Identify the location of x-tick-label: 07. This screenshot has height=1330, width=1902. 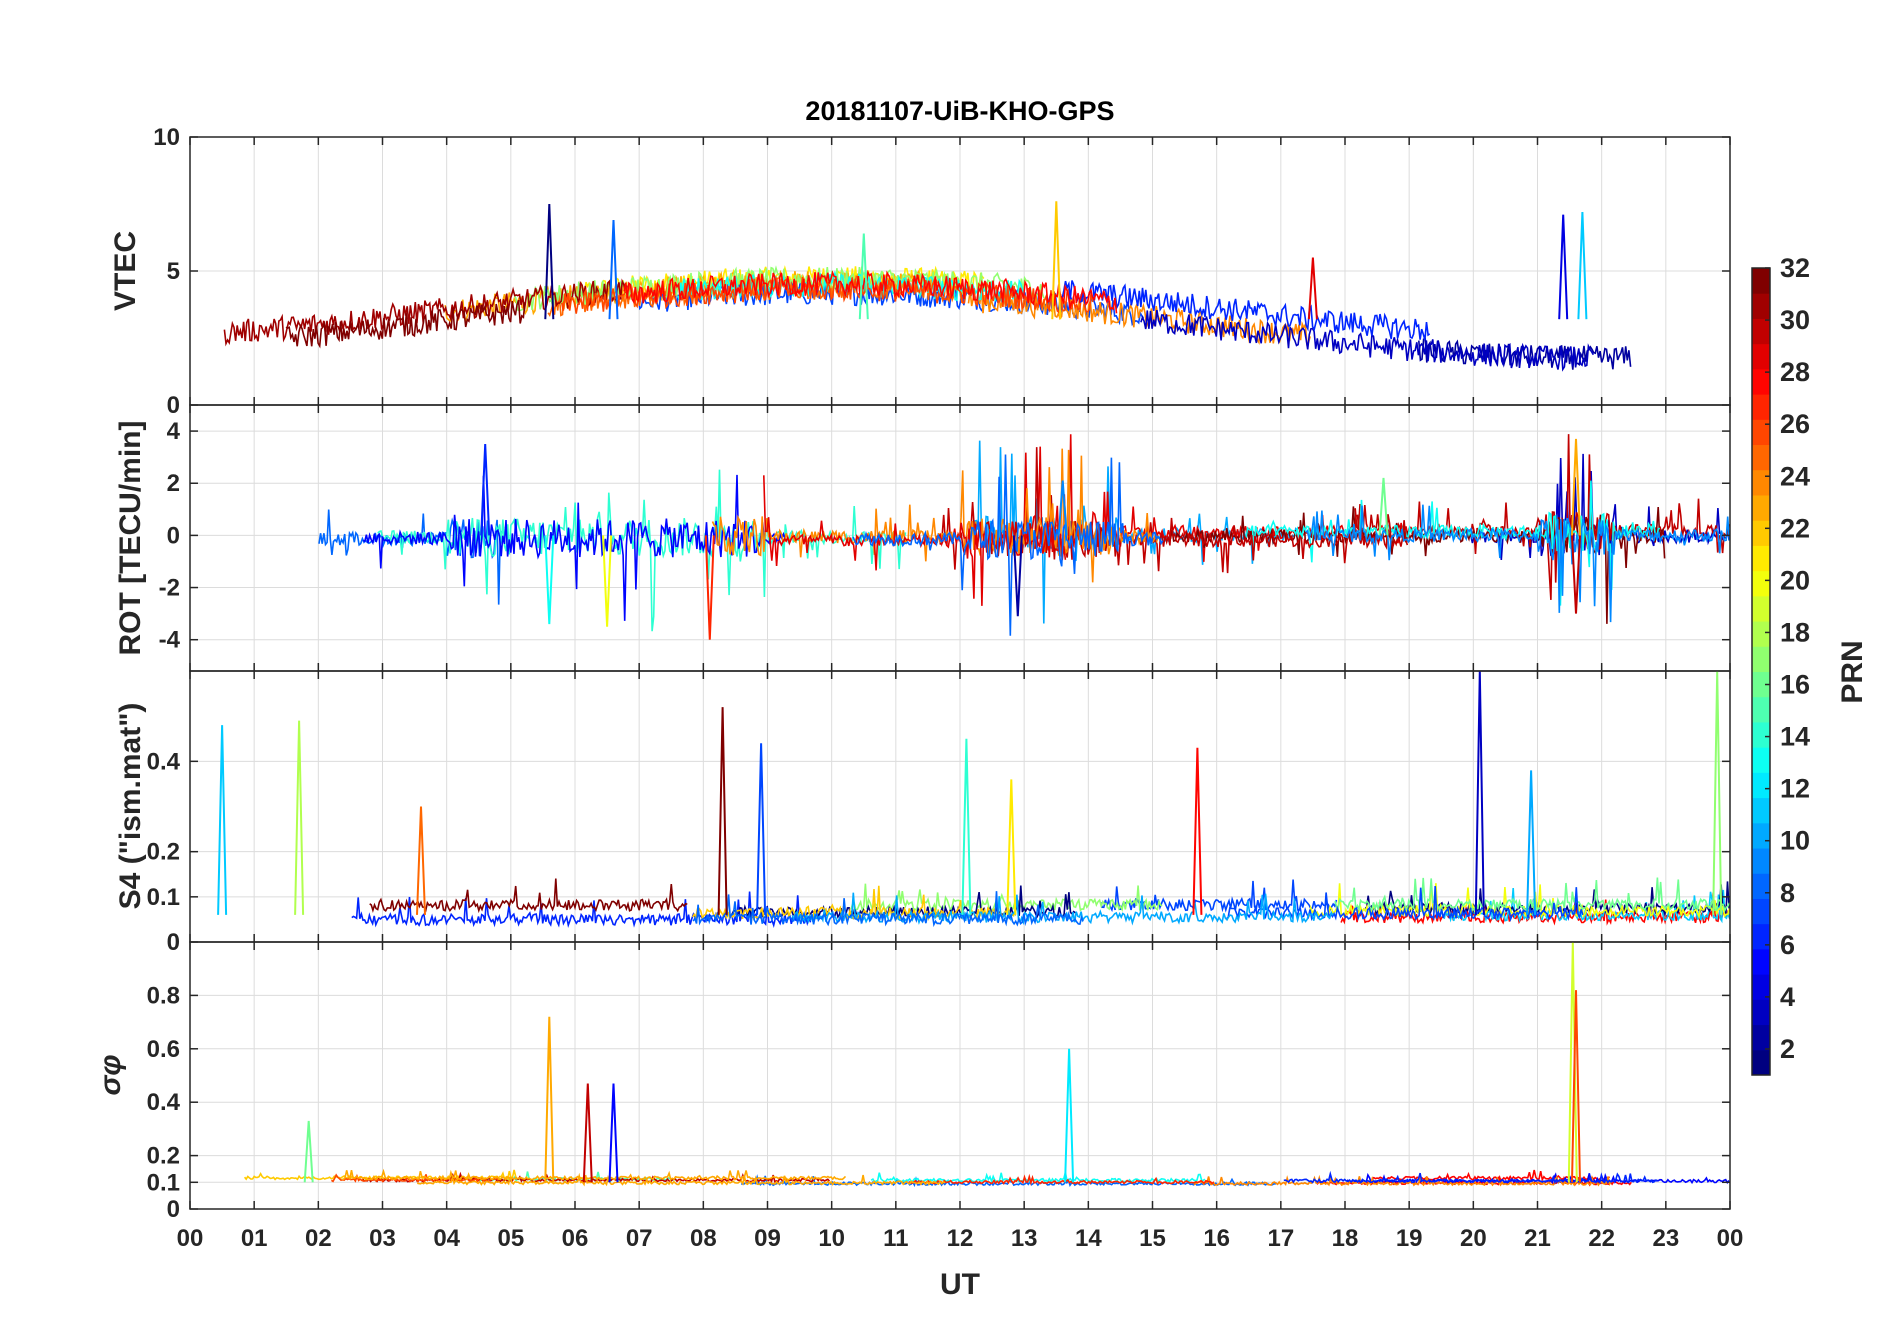
(639, 1238).